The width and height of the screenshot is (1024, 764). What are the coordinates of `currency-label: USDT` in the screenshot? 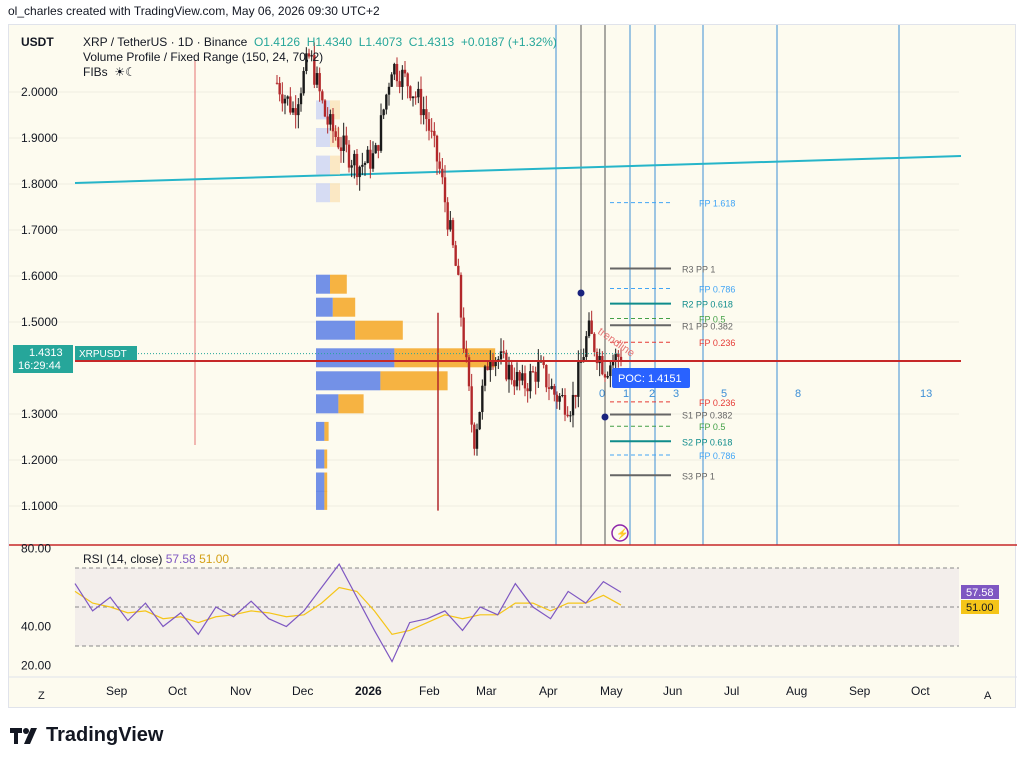 It's located at (37, 42).